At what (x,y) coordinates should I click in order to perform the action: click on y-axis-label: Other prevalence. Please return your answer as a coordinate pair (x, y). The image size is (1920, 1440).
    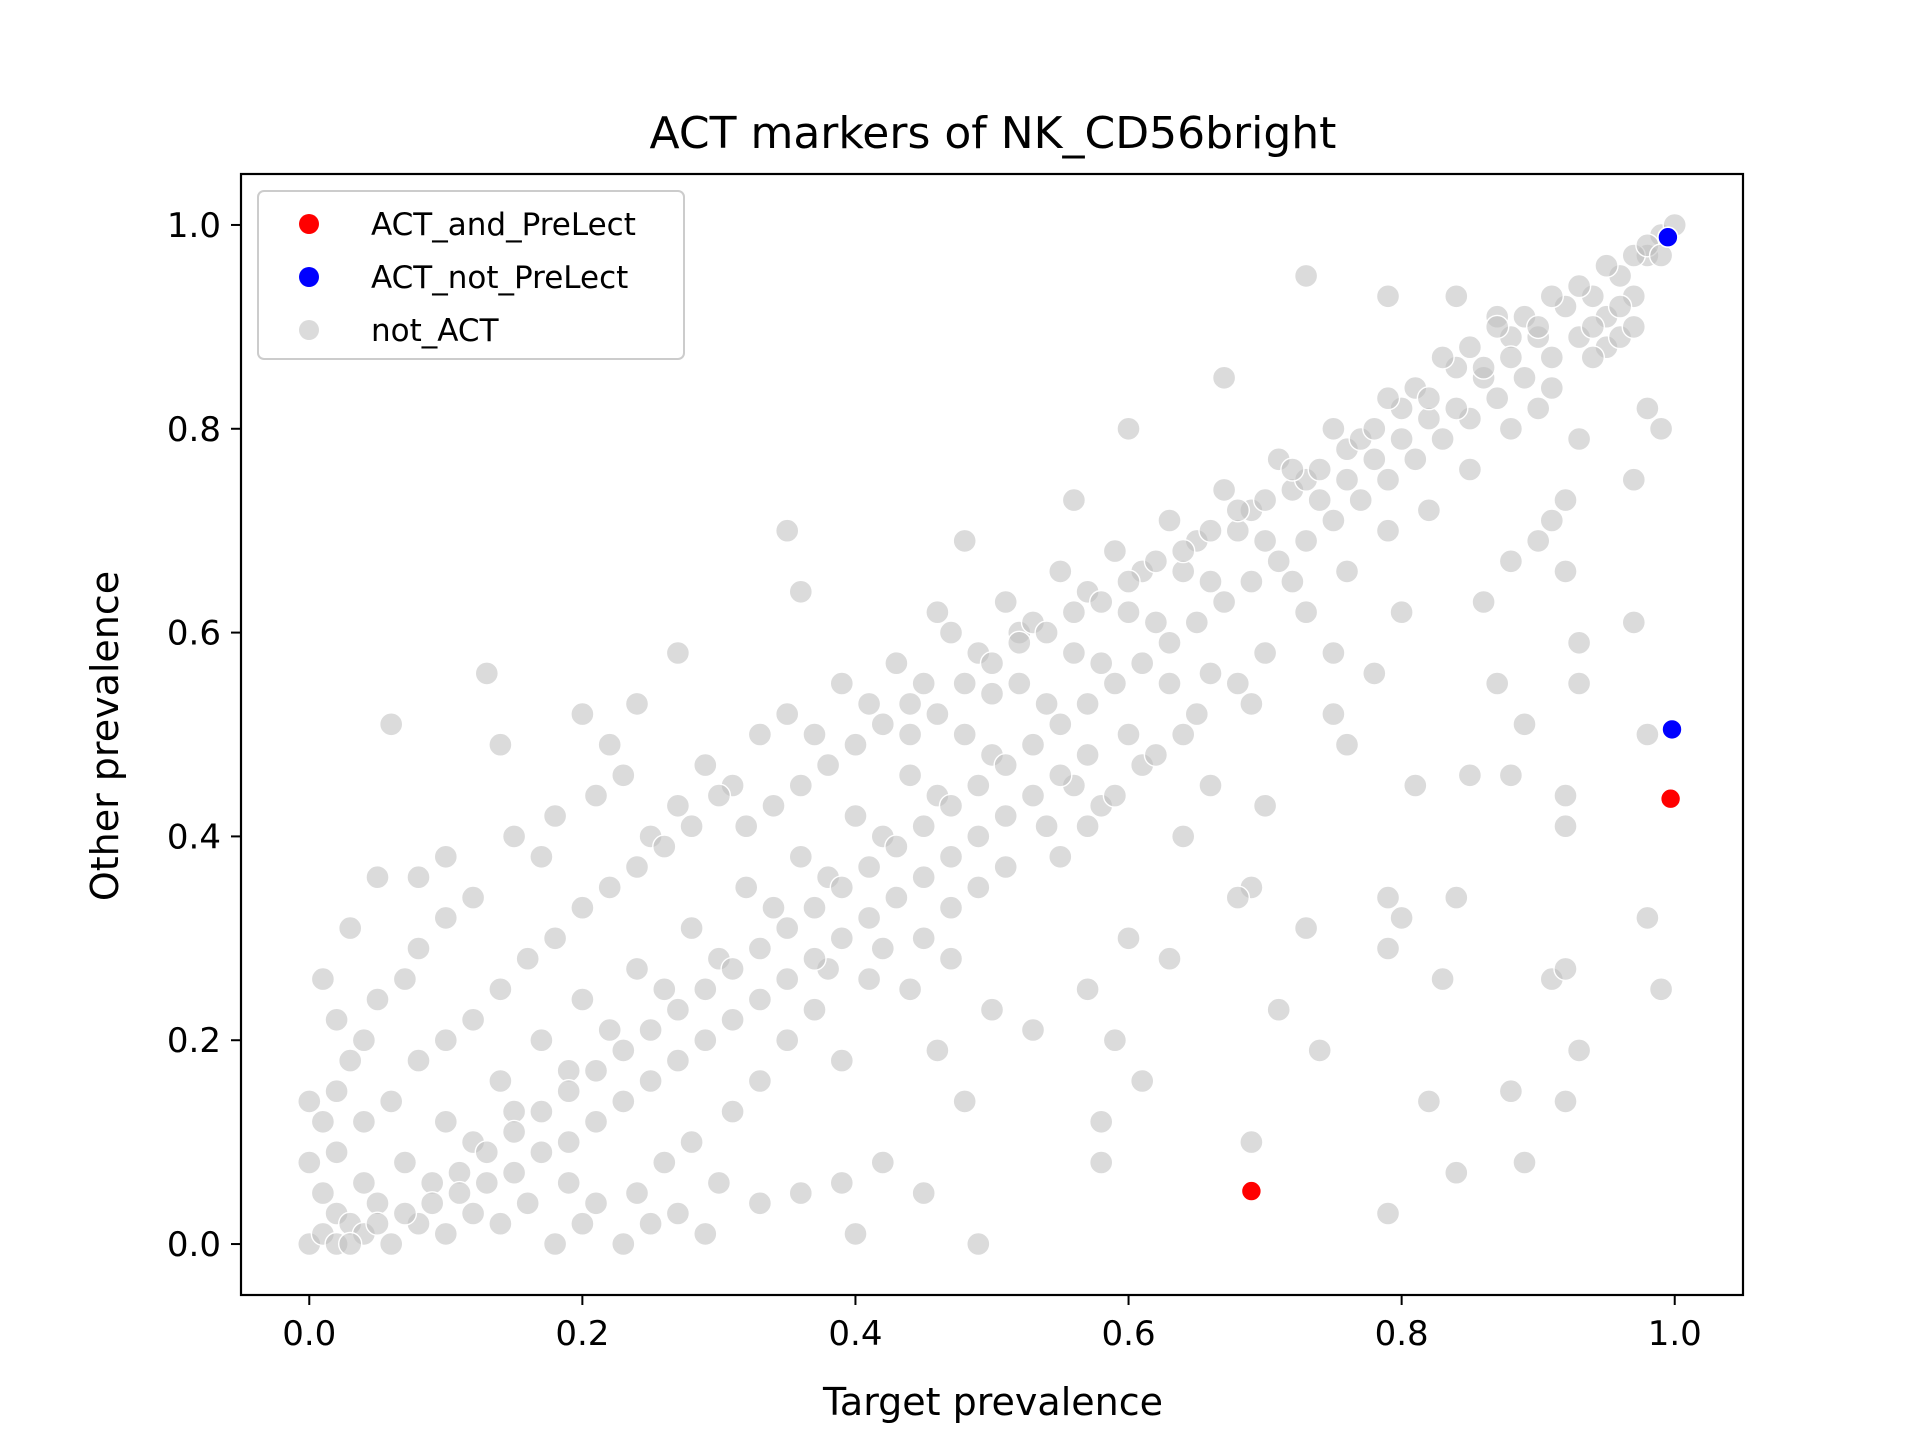
    Looking at the image, I should click on (105, 736).